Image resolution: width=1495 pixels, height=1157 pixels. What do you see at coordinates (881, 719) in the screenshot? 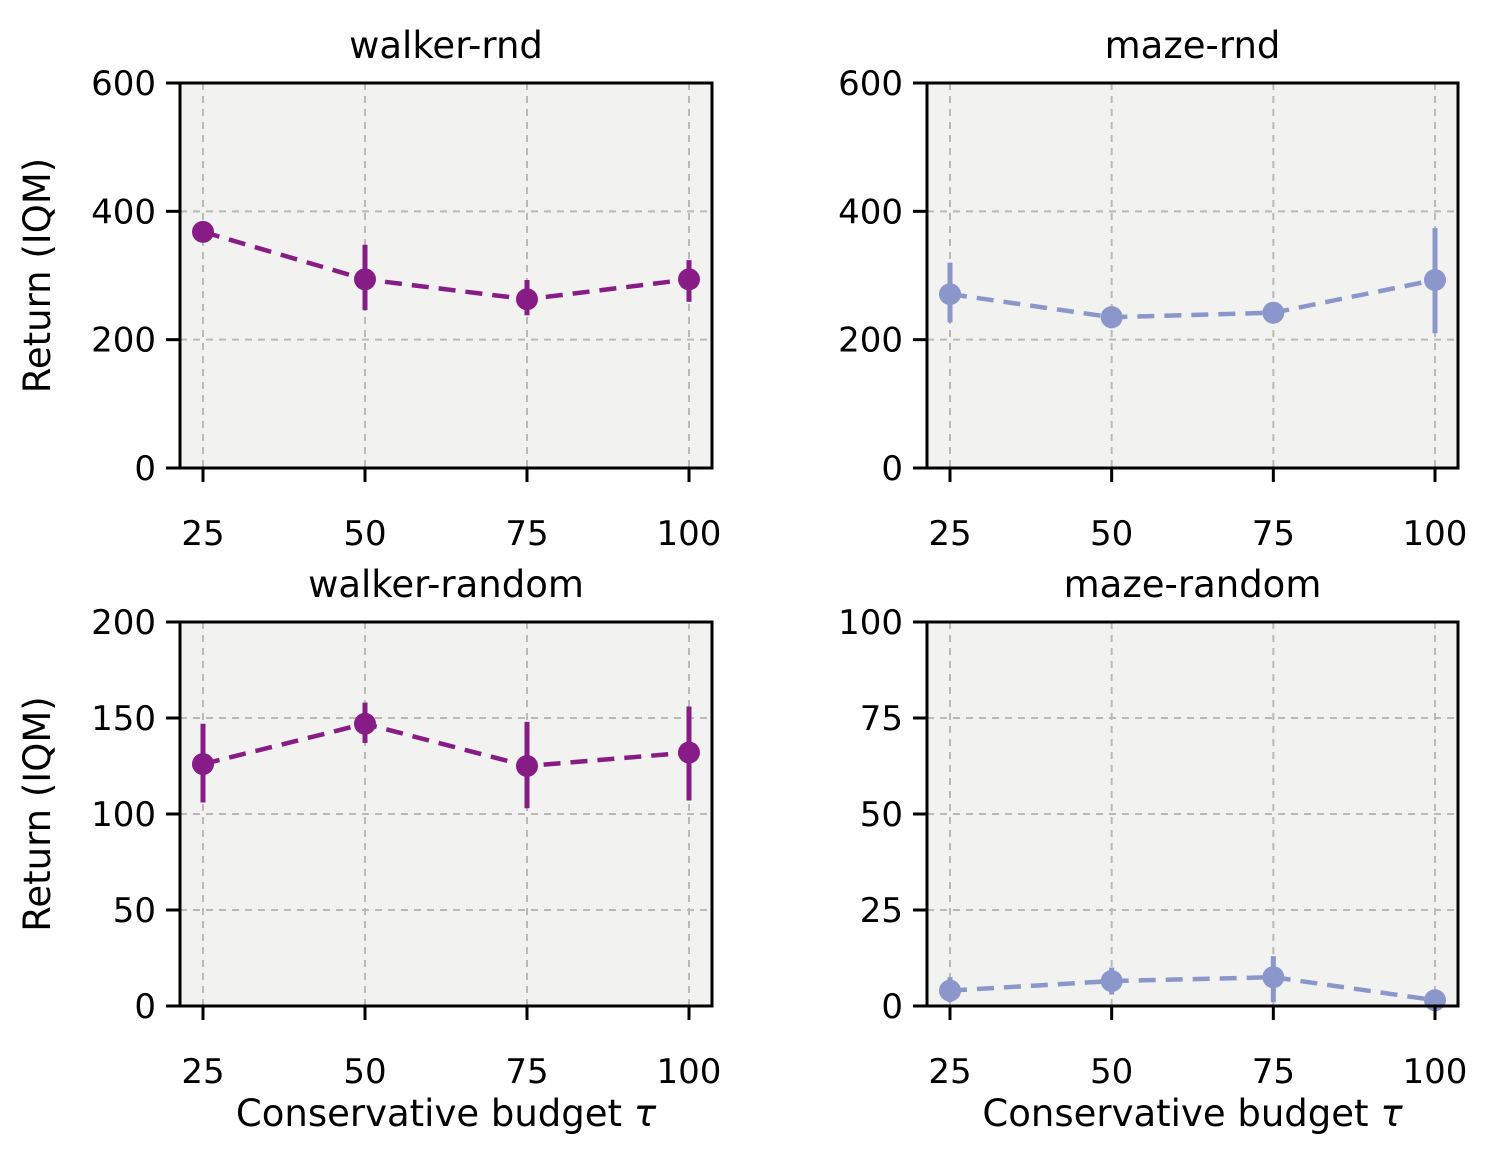
I see `y-tick-label: 75` at bounding box center [881, 719].